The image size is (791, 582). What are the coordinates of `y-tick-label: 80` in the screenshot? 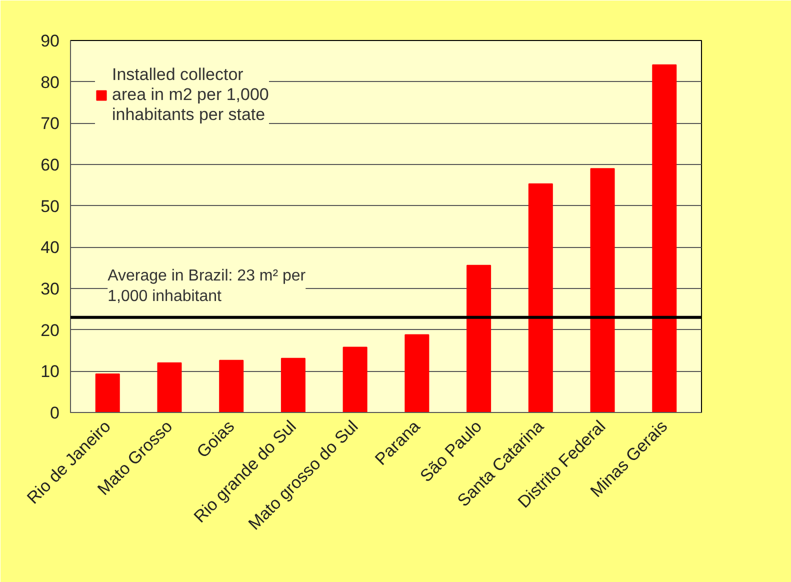 It's located at (50, 82).